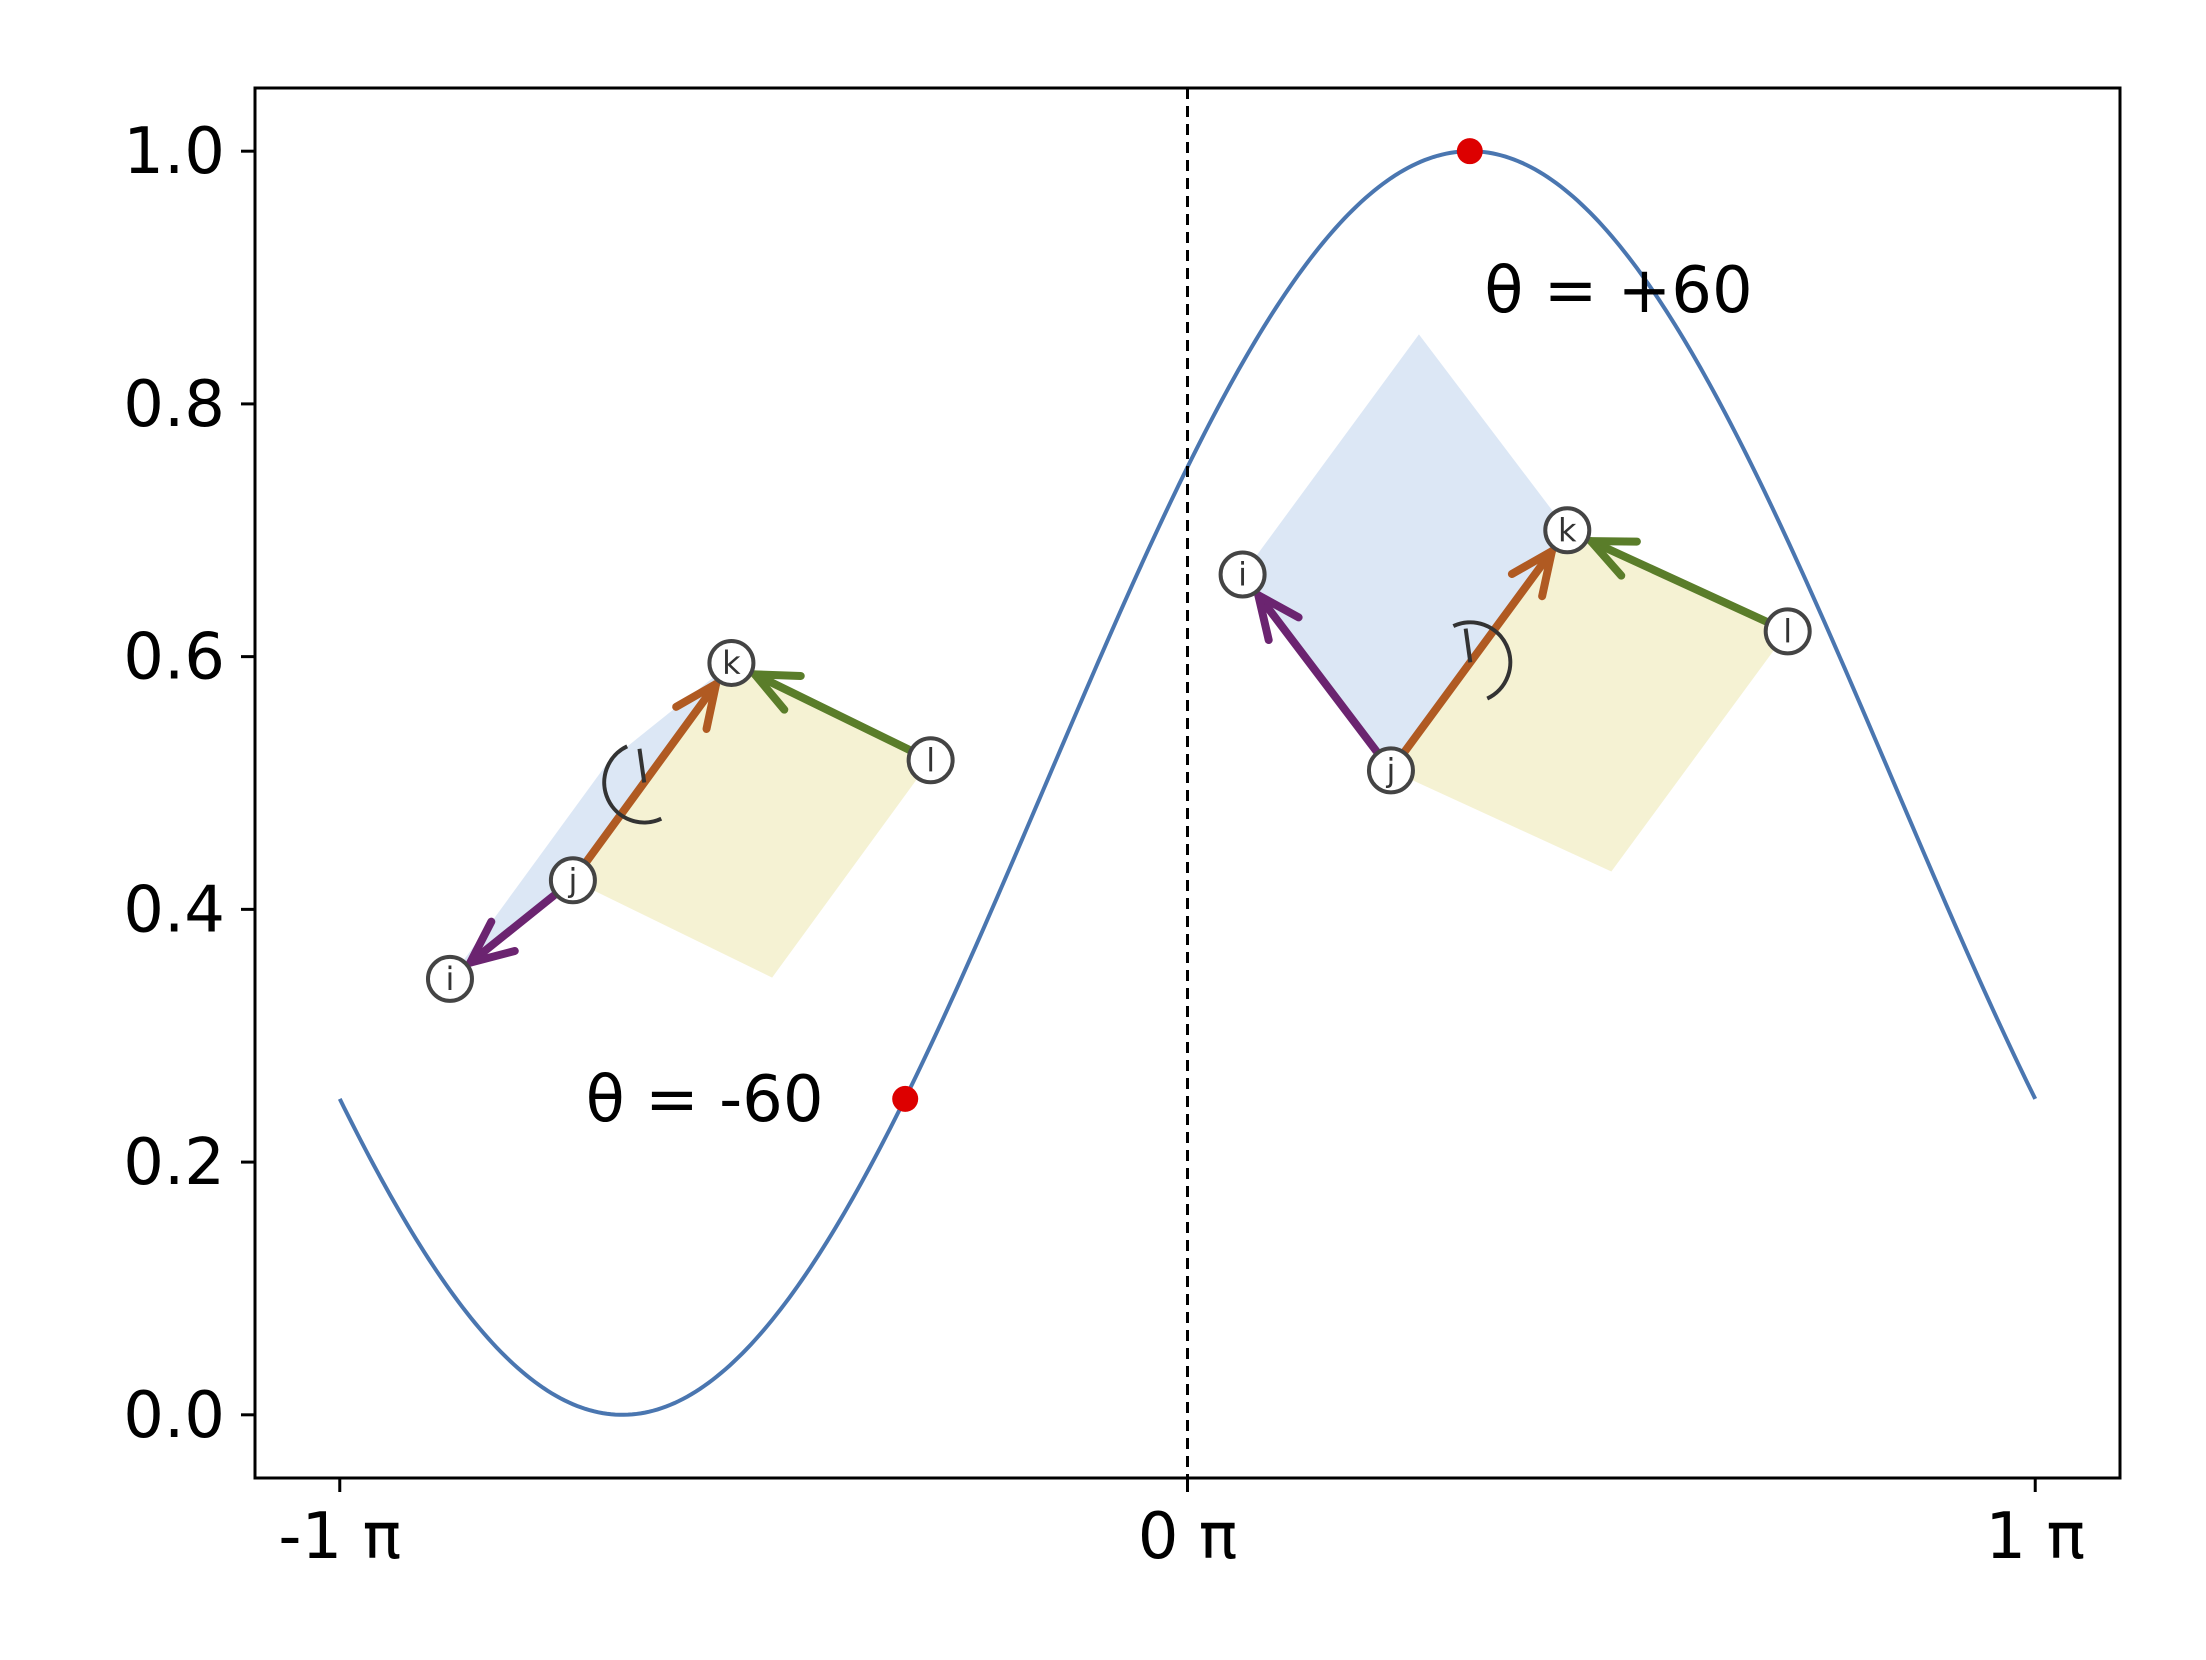 The image size is (2206, 1660). I want to click on x-tick-label: 1 π, so click(2035, 1537).